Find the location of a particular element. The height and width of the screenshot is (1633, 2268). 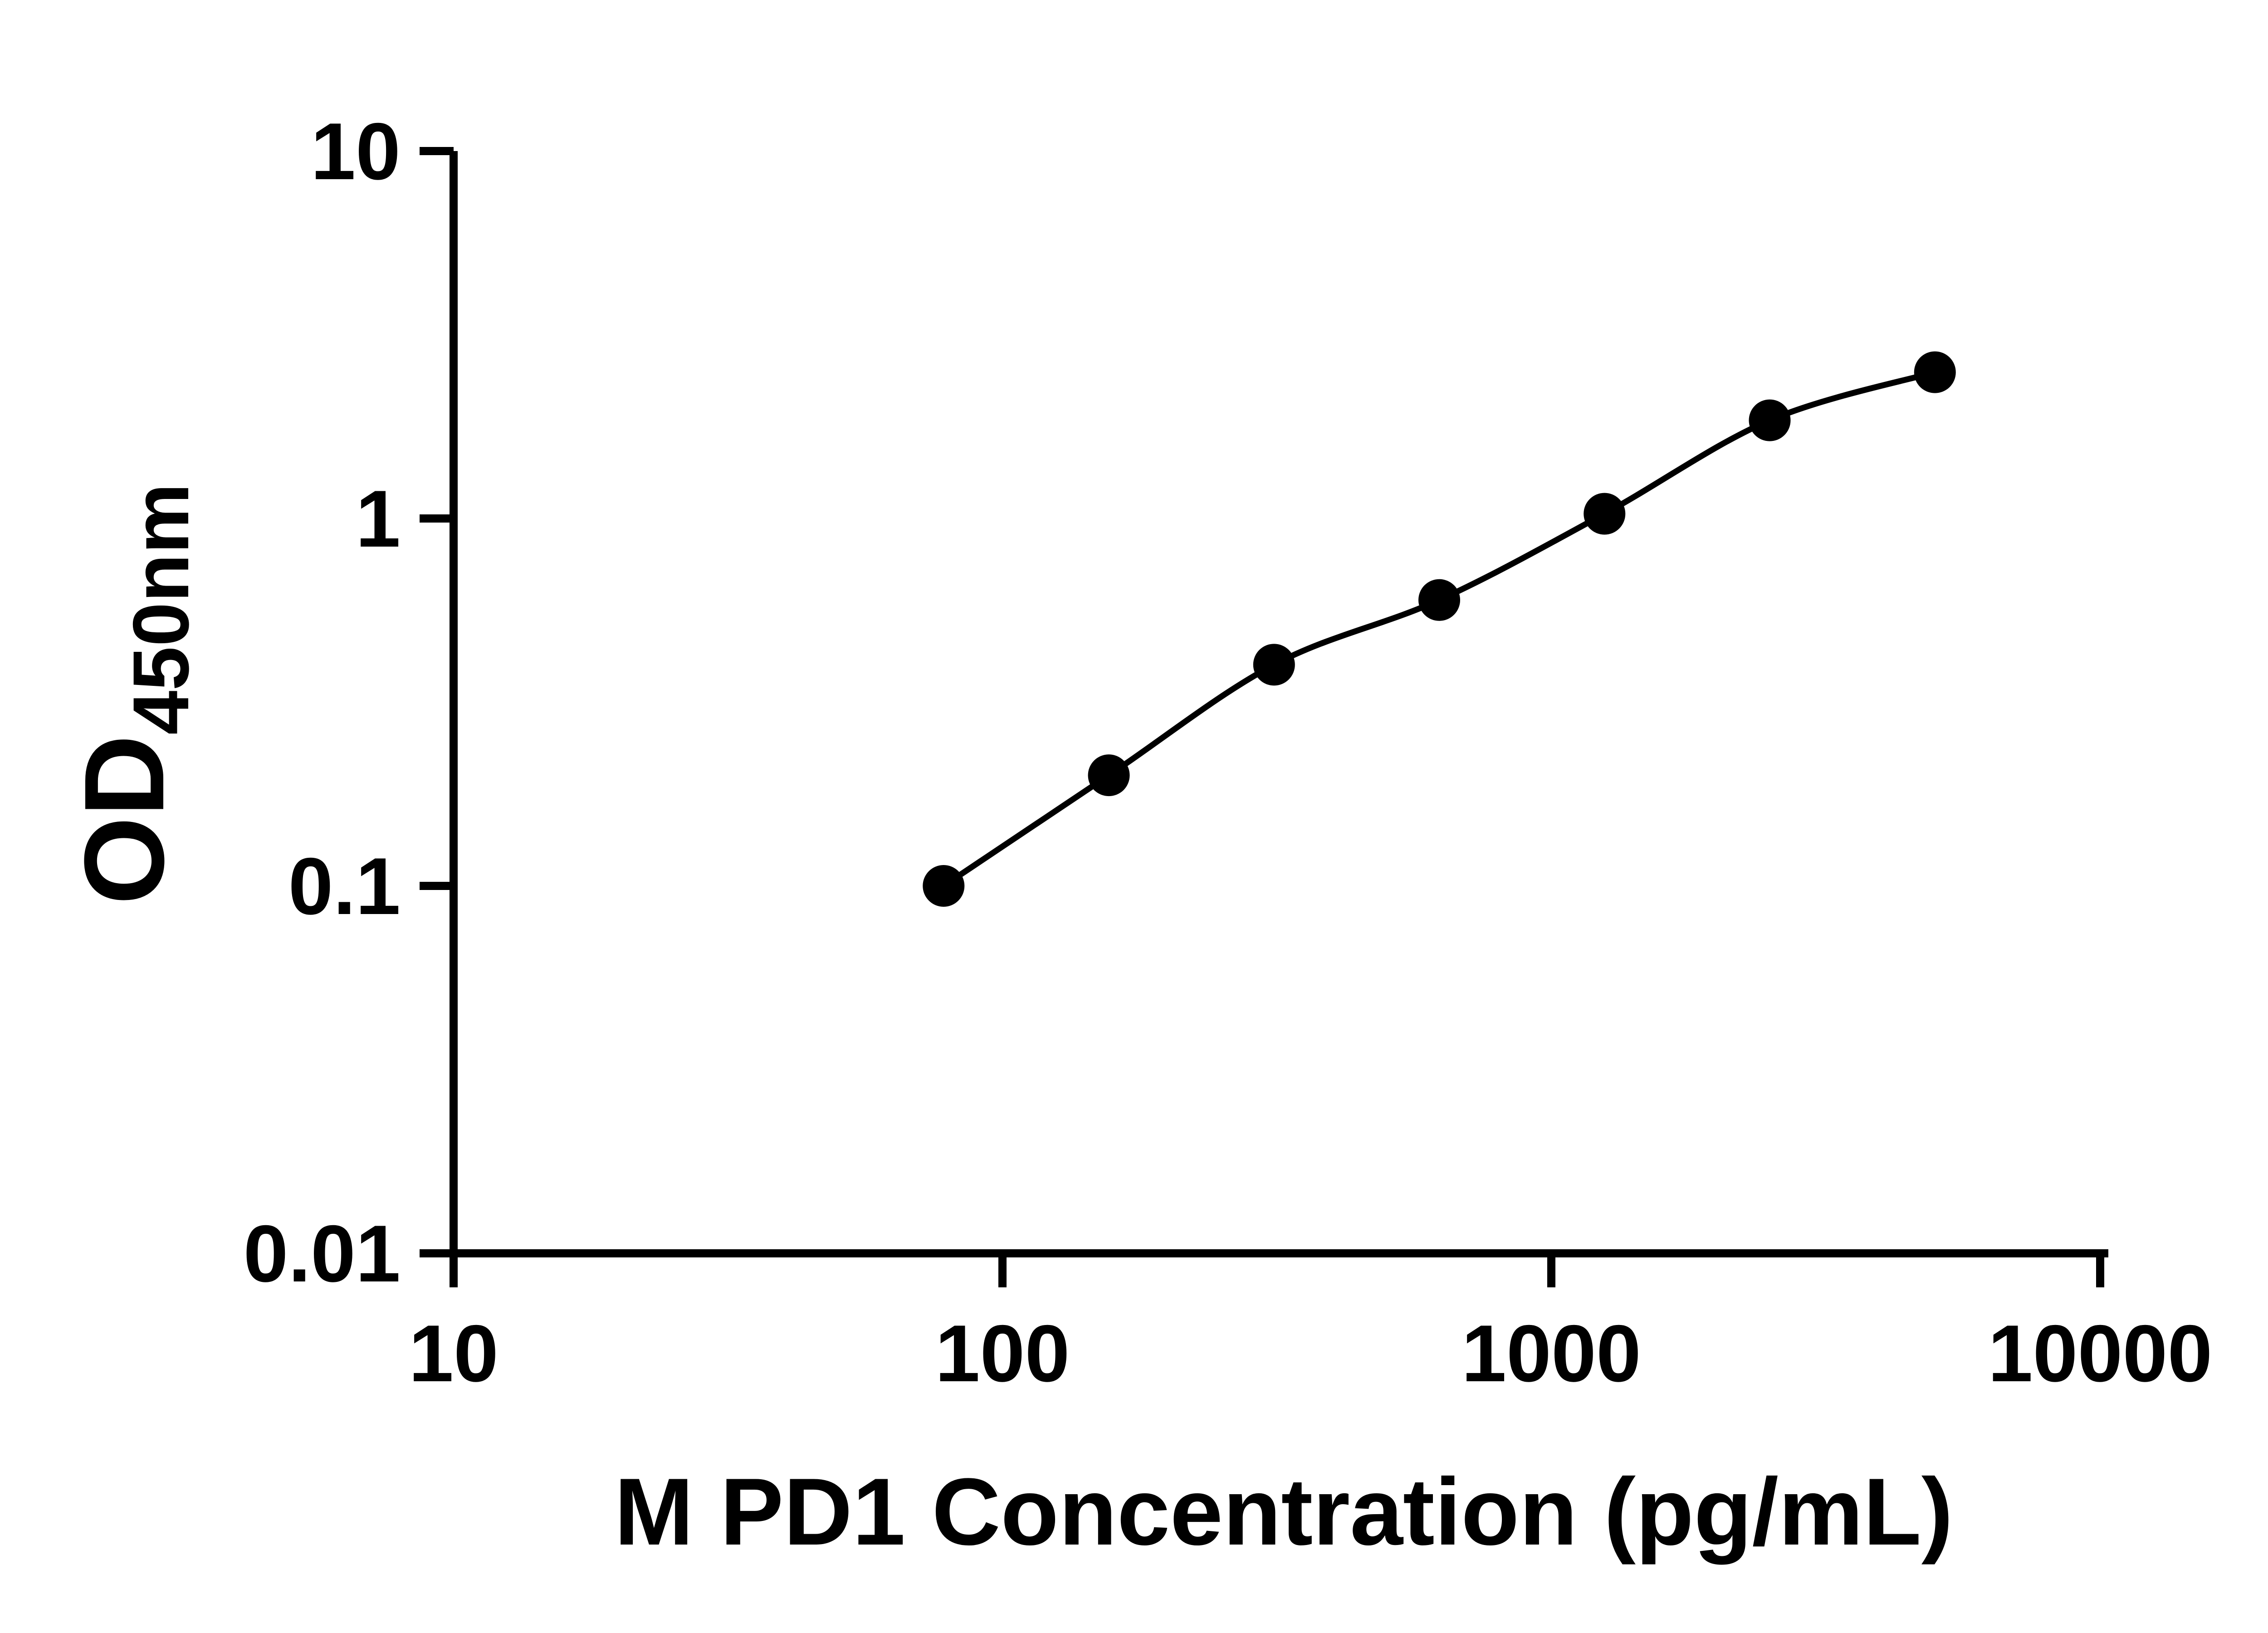

fit-curve-line is located at coordinates (1439, 629).